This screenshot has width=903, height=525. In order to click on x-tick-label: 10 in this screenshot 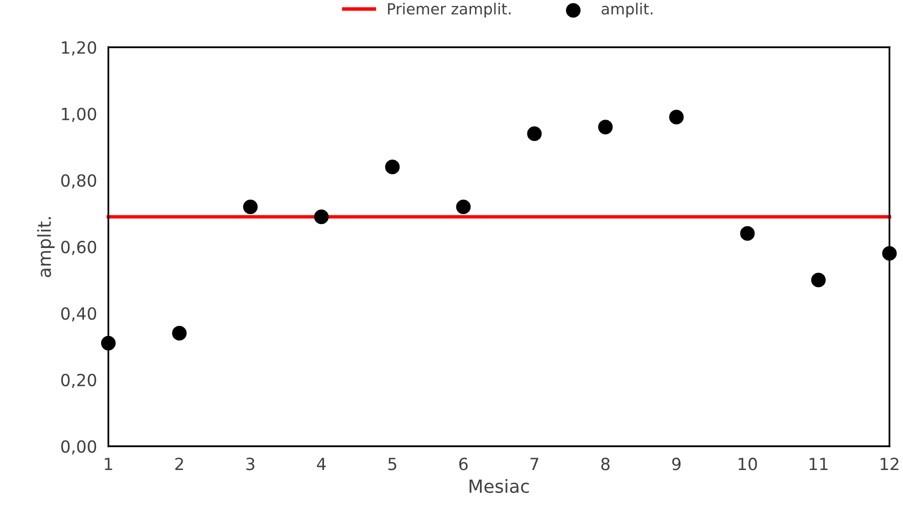, I will do `click(747, 464)`.